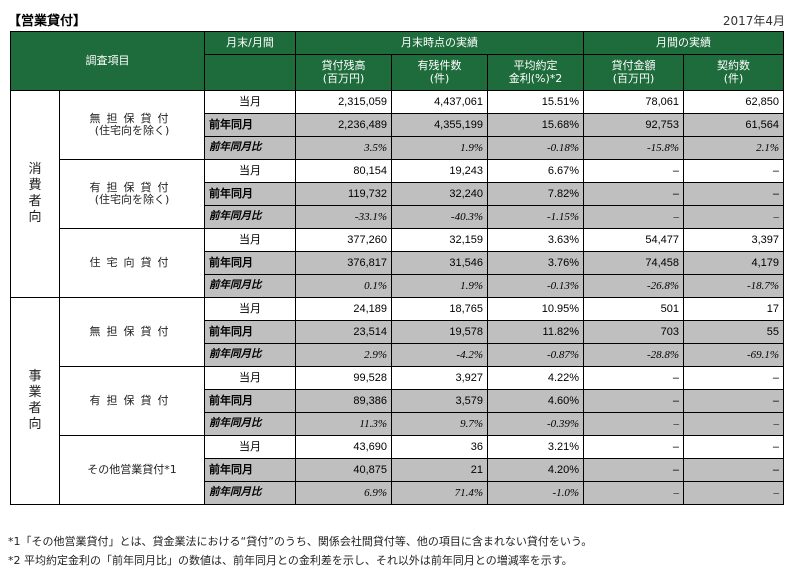  What do you see at coordinates (535, 217) in the screenshot?
I see `value-cell: -1.15%` at bounding box center [535, 217].